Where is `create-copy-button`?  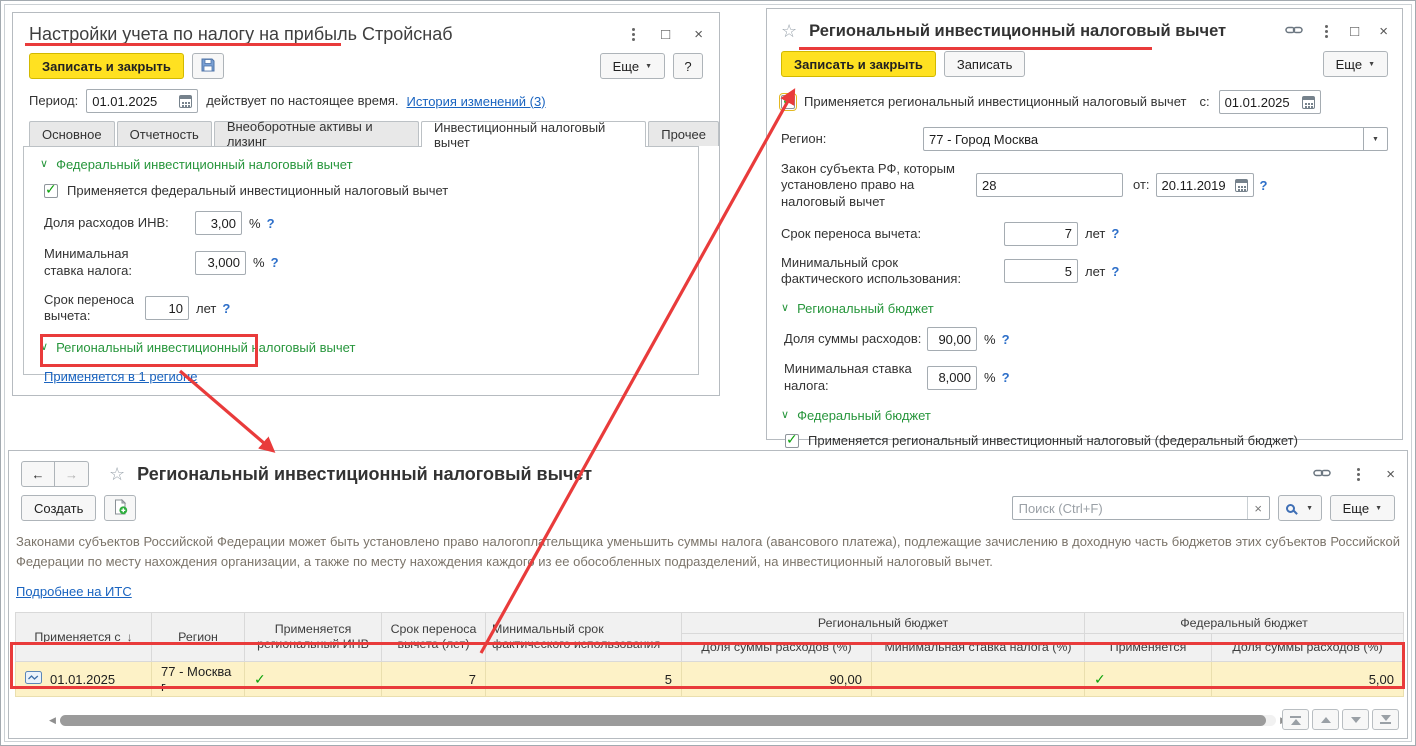 create-copy-button is located at coordinates (120, 508).